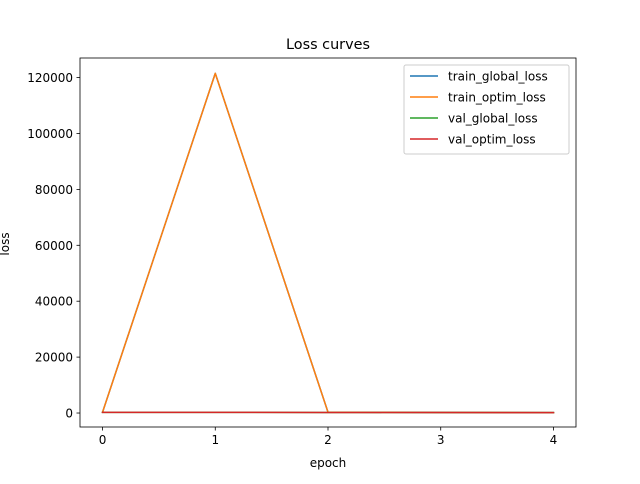  What do you see at coordinates (554, 440) in the screenshot?
I see `x-tick-label: 4` at bounding box center [554, 440].